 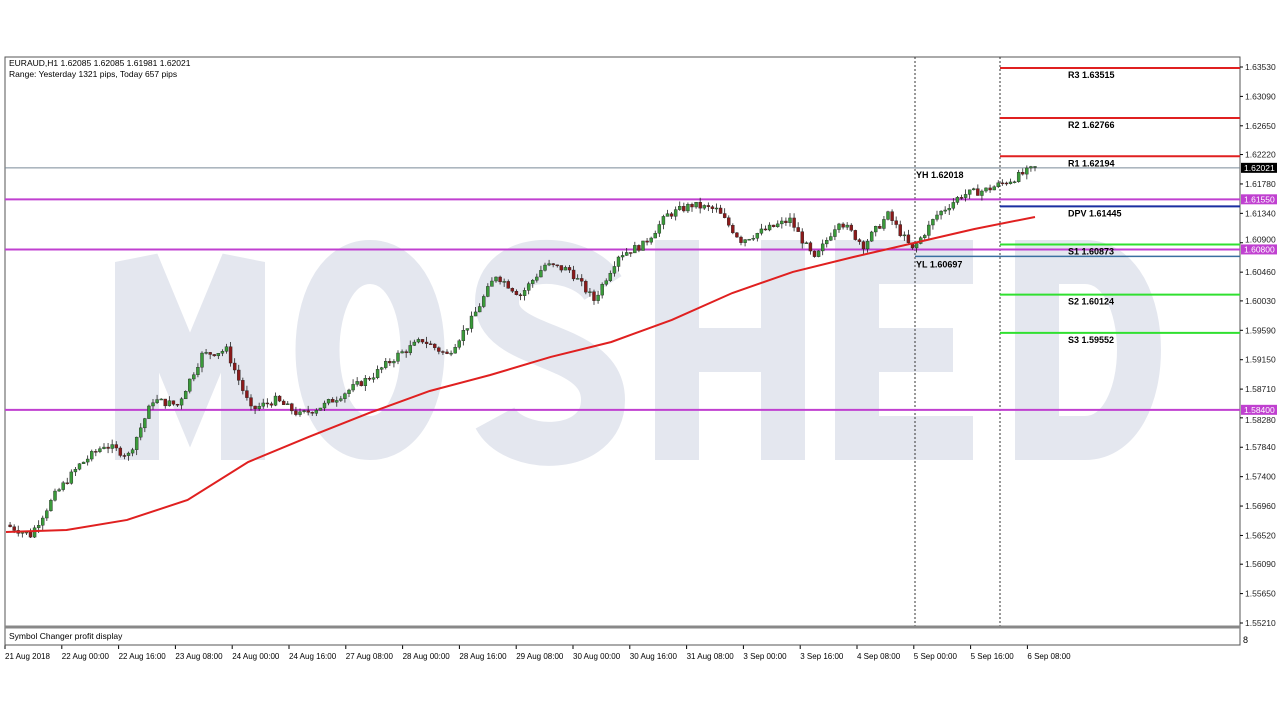 What do you see at coordinates (1260, 360) in the screenshot?
I see `y-tick-label: 1.59150` at bounding box center [1260, 360].